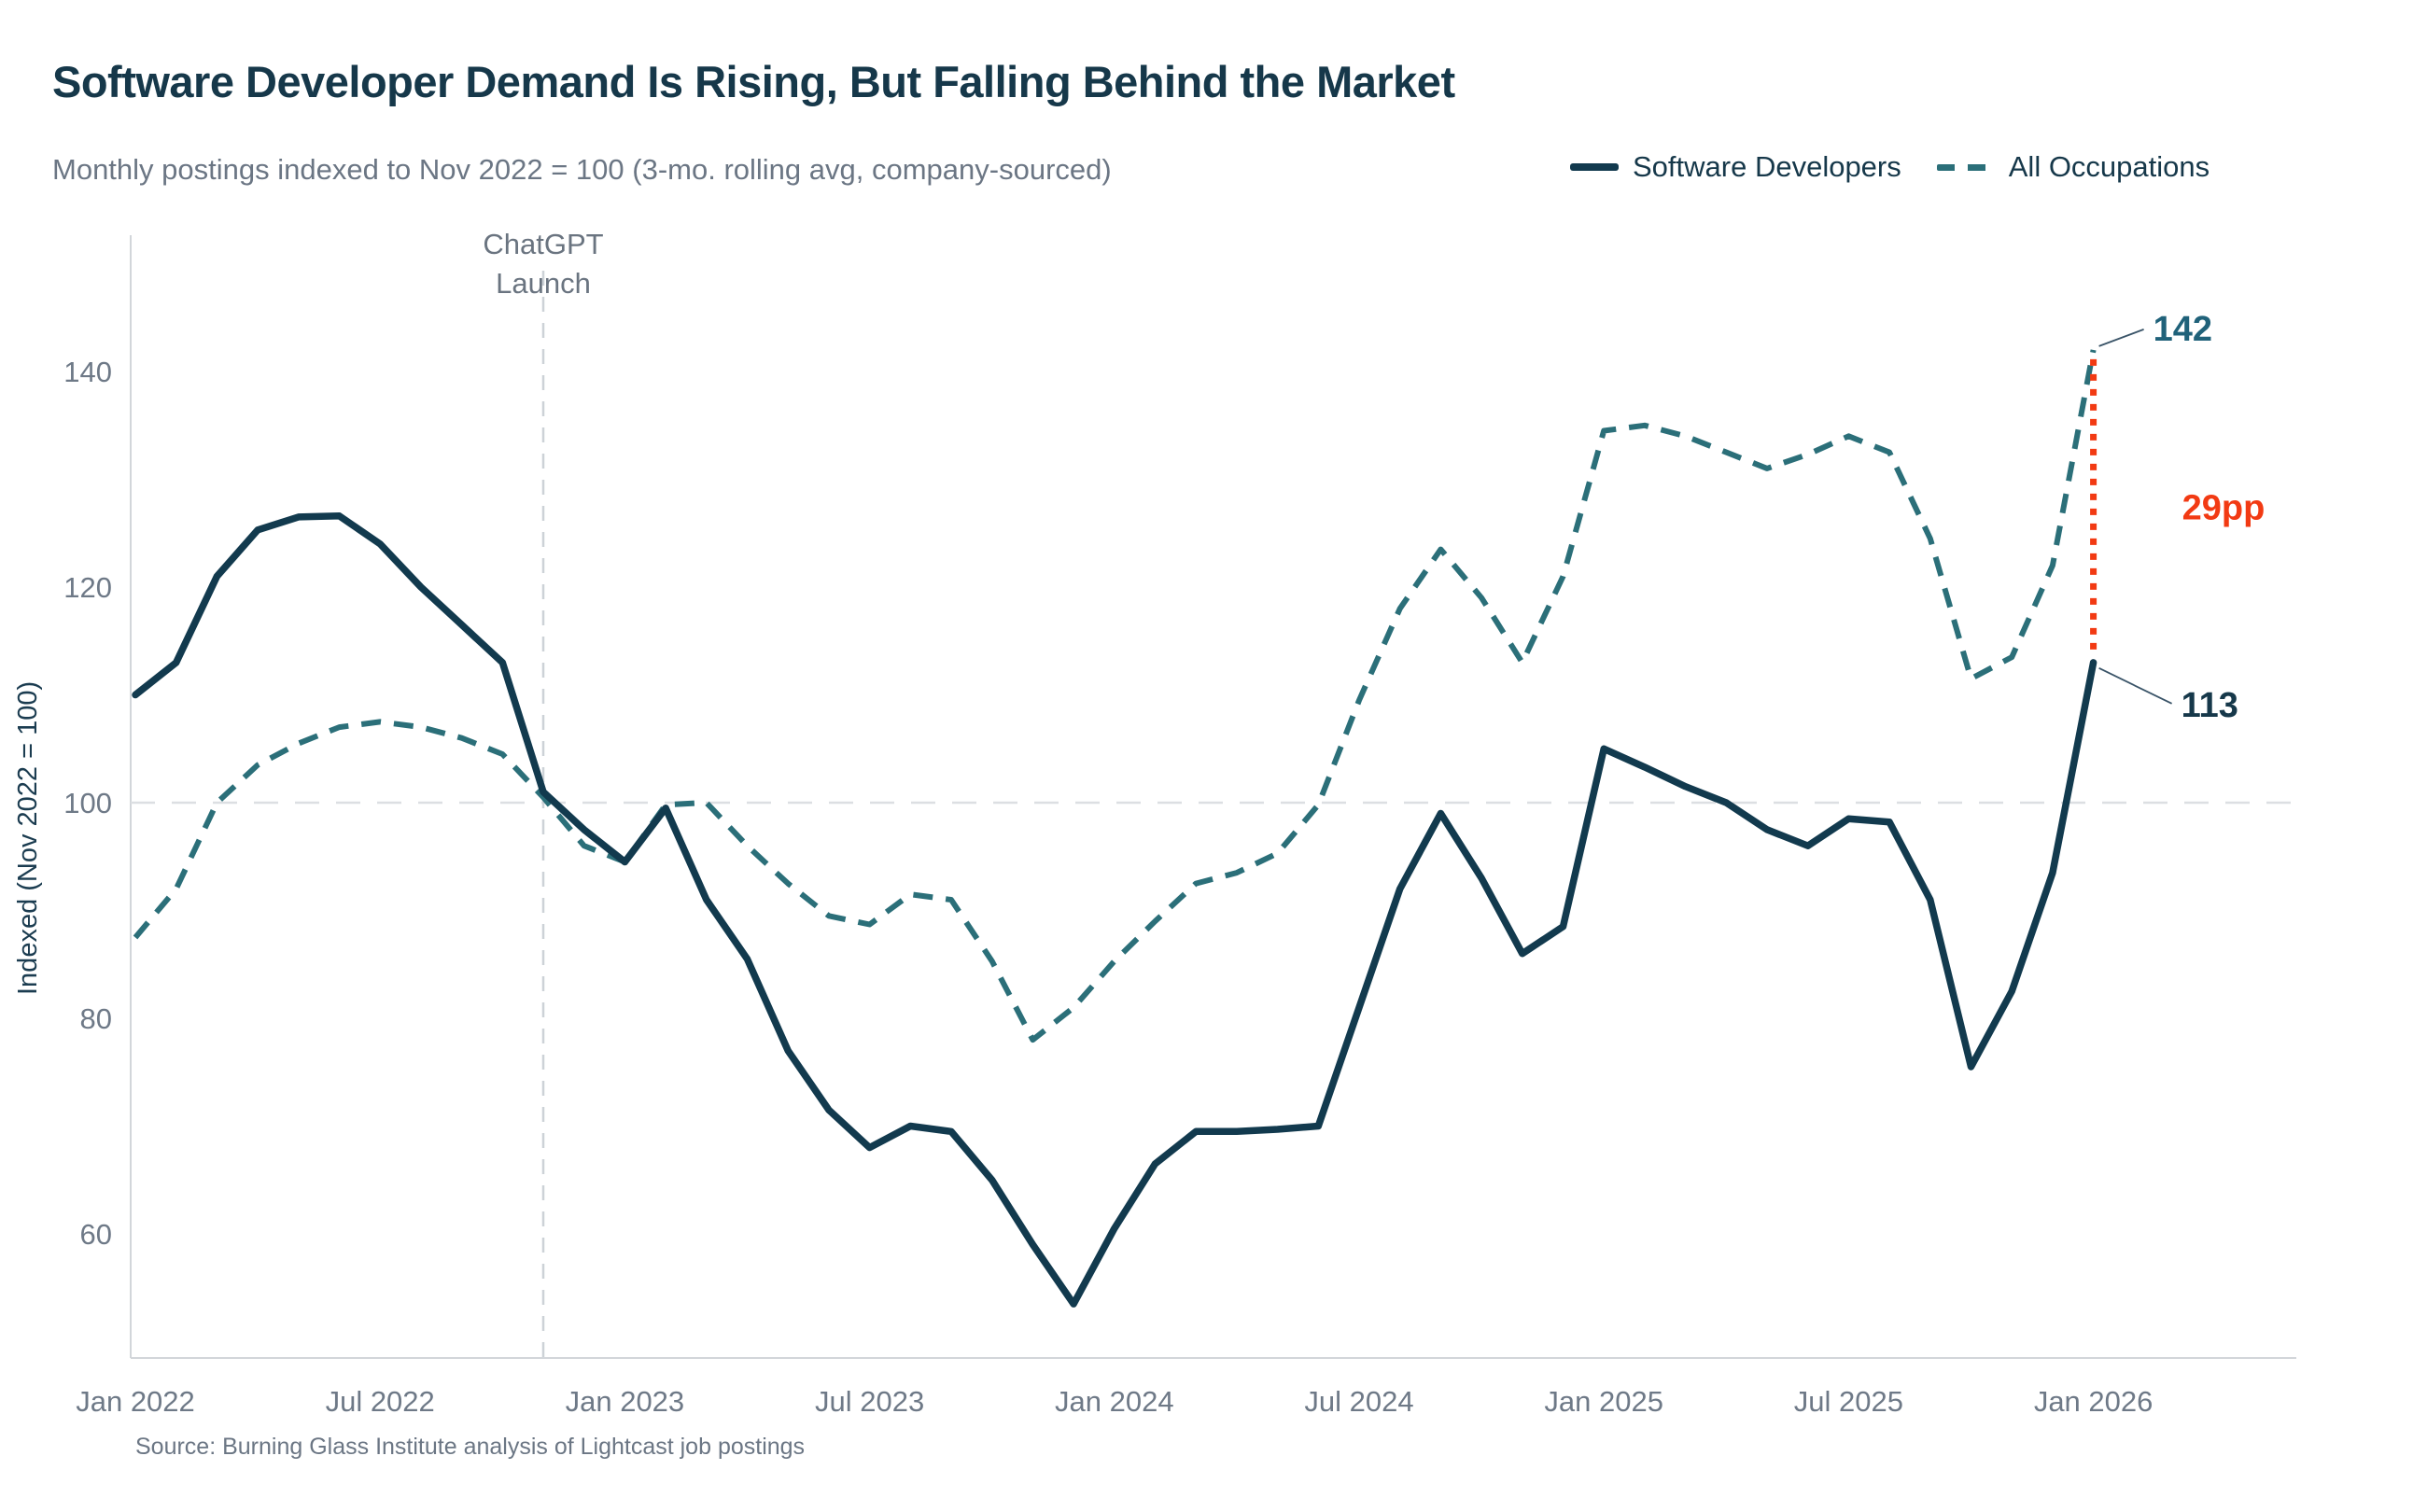 The image size is (2427, 1512). Describe the element at coordinates (2109, 166) in the screenshot. I see `legend-label-all-occupations: All Occupations` at that location.